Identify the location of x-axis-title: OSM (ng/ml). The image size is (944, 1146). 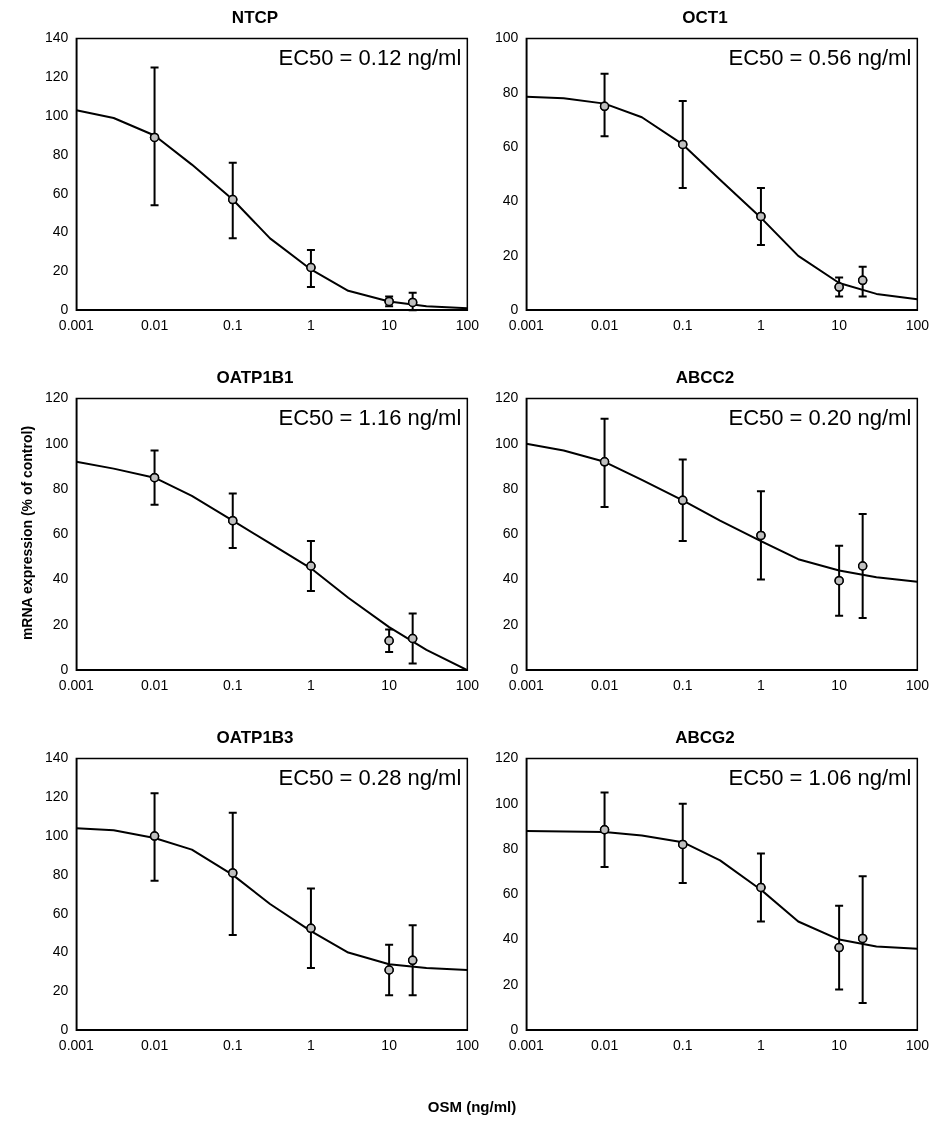
(472, 1106).